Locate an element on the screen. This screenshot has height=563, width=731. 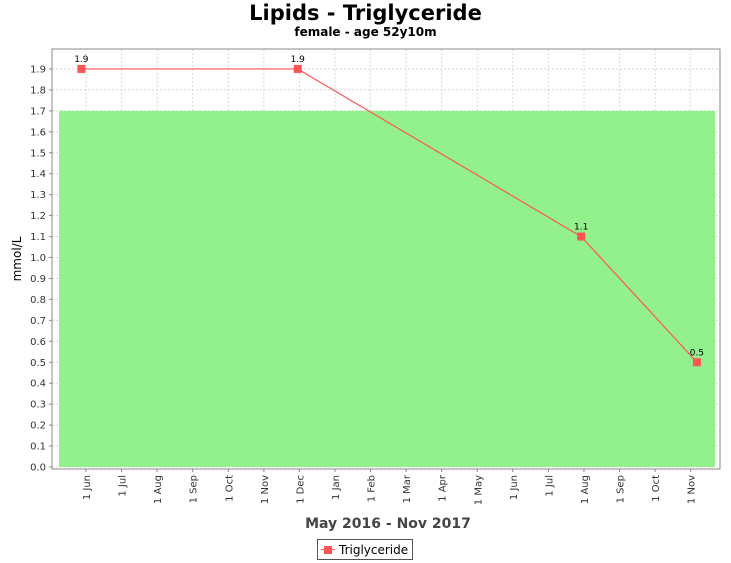
chart-title: Lipids - Triglyceride is located at coordinates (365, 13).